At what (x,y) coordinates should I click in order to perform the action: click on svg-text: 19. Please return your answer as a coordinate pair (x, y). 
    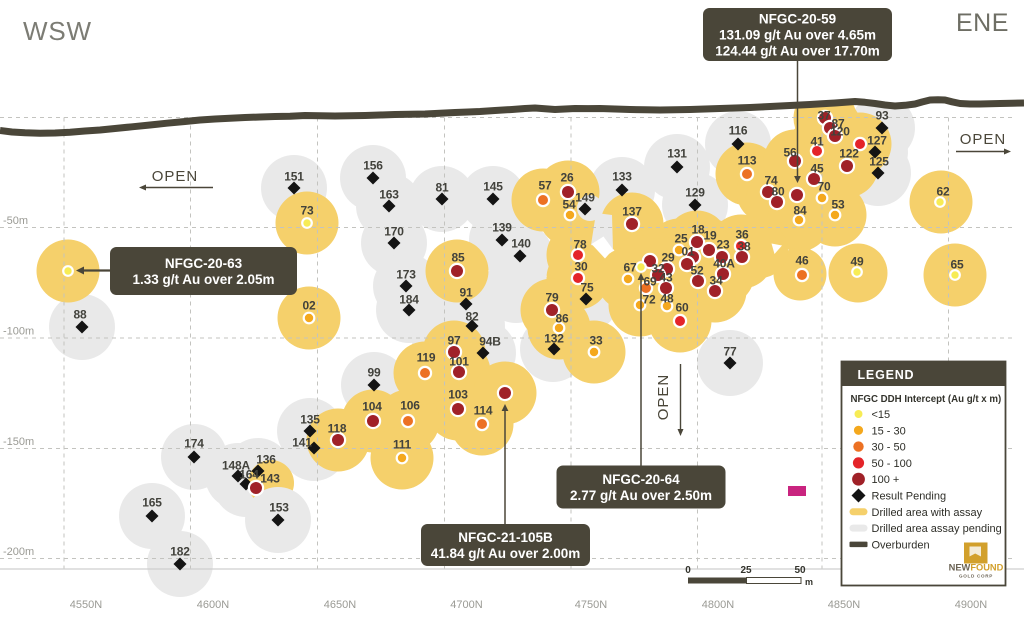
    Looking at the image, I should click on (710, 236).